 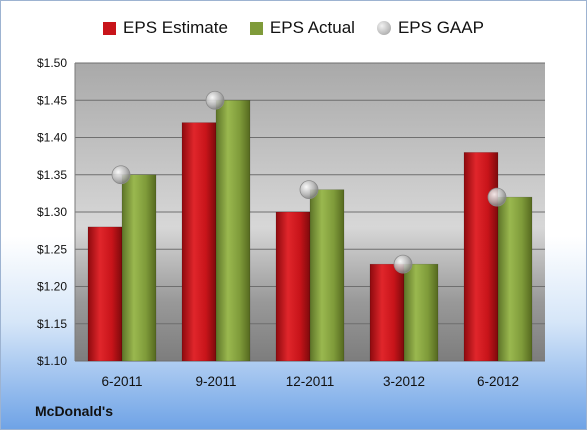 I want to click on legend-swatch-estimate, so click(x=110, y=28).